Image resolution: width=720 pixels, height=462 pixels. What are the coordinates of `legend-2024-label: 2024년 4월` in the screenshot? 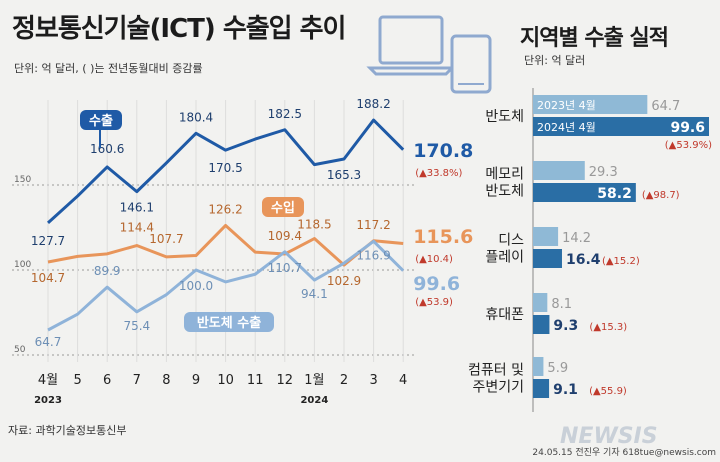 It's located at (566, 127).